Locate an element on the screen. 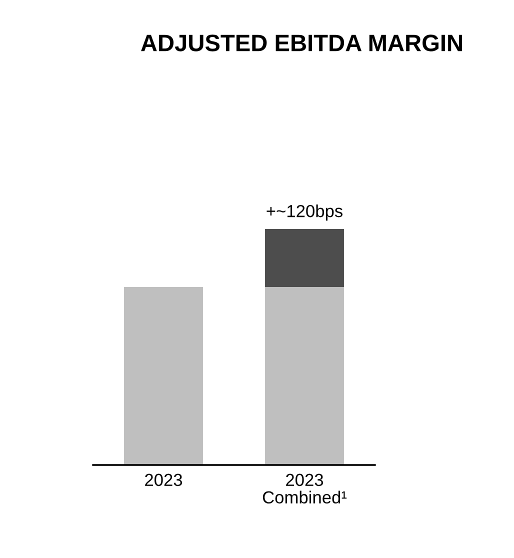 The height and width of the screenshot is (558, 514). annotation: +~120bps is located at coordinates (304, 212).